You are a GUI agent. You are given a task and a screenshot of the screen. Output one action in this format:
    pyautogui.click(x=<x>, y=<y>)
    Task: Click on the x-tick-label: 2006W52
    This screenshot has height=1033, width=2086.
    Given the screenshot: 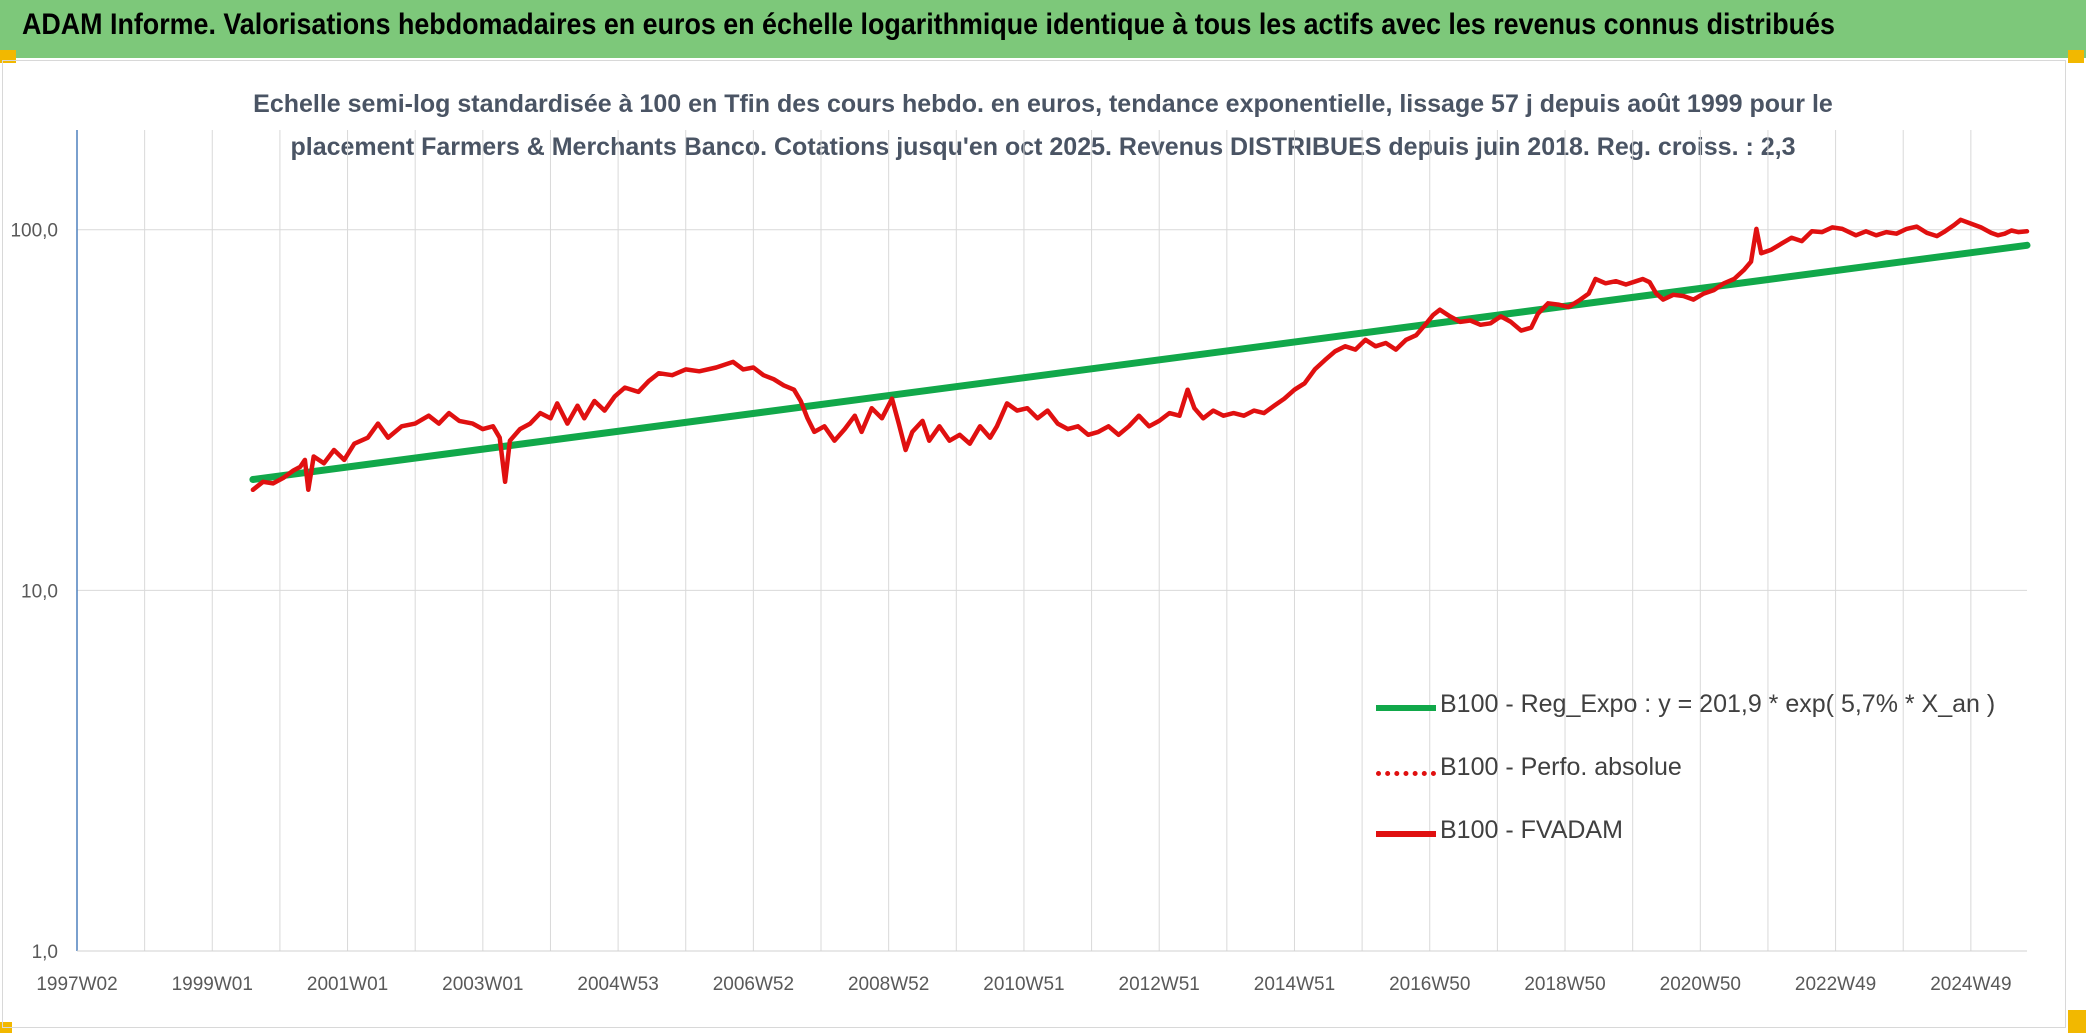 What is the action you would take?
    pyautogui.click(x=753, y=984)
    